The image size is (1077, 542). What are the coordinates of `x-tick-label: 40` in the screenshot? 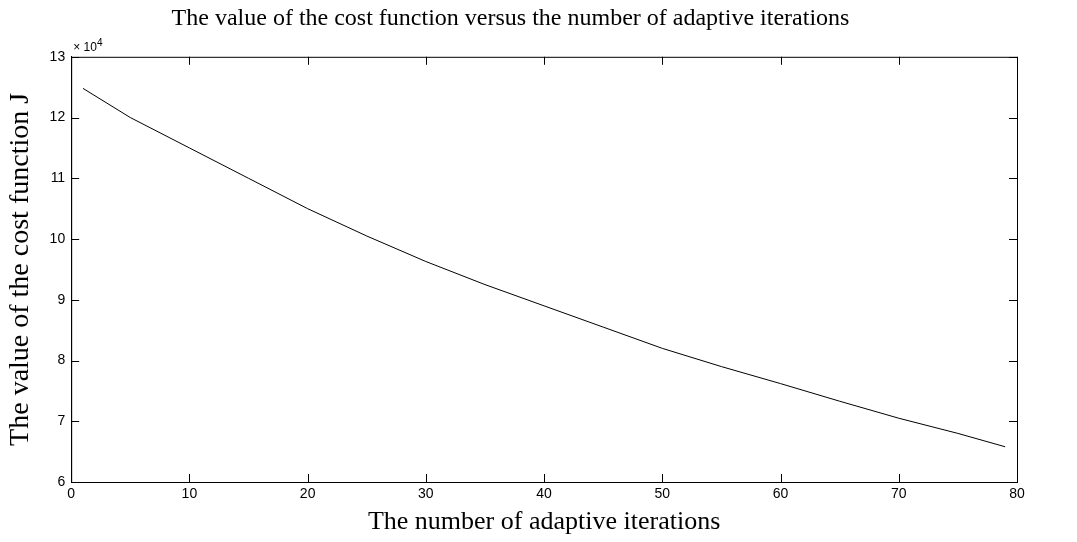 It's located at (544, 493).